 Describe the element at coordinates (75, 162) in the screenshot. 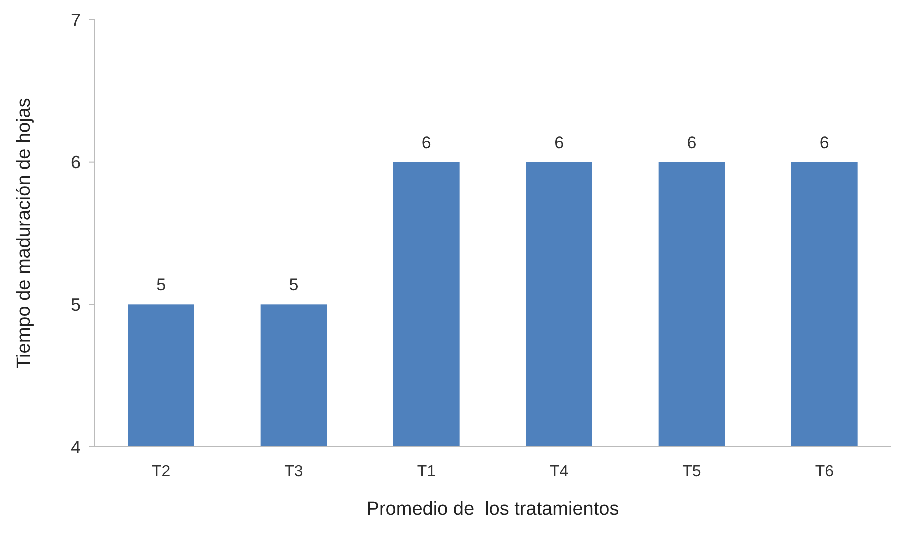

I see `y-tick-label: 6` at that location.